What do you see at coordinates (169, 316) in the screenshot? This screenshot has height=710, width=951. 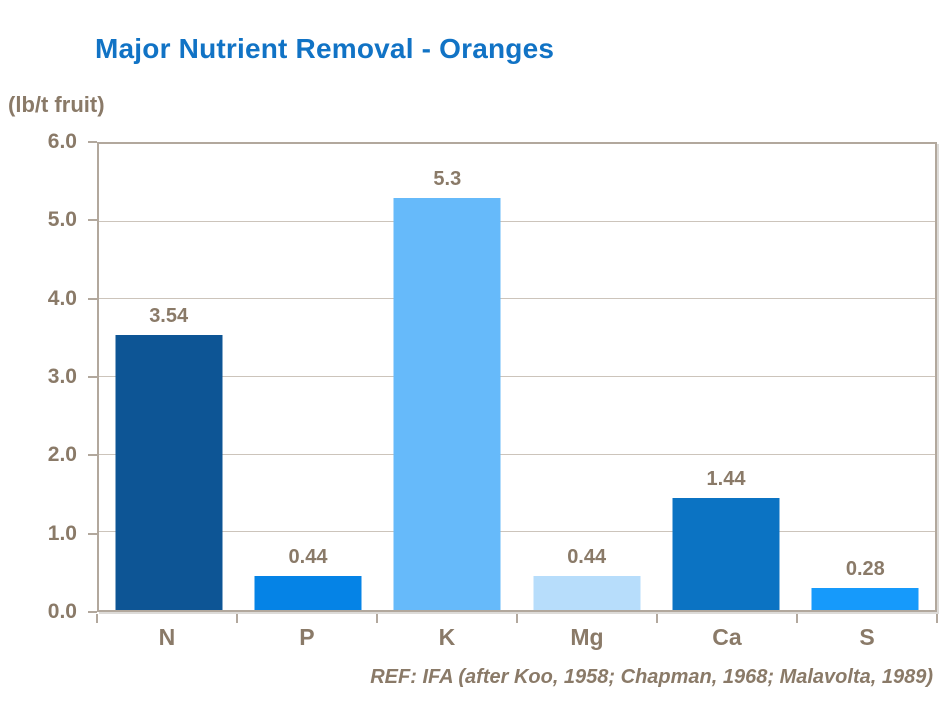 I see `bar-value-label: 3.54` at bounding box center [169, 316].